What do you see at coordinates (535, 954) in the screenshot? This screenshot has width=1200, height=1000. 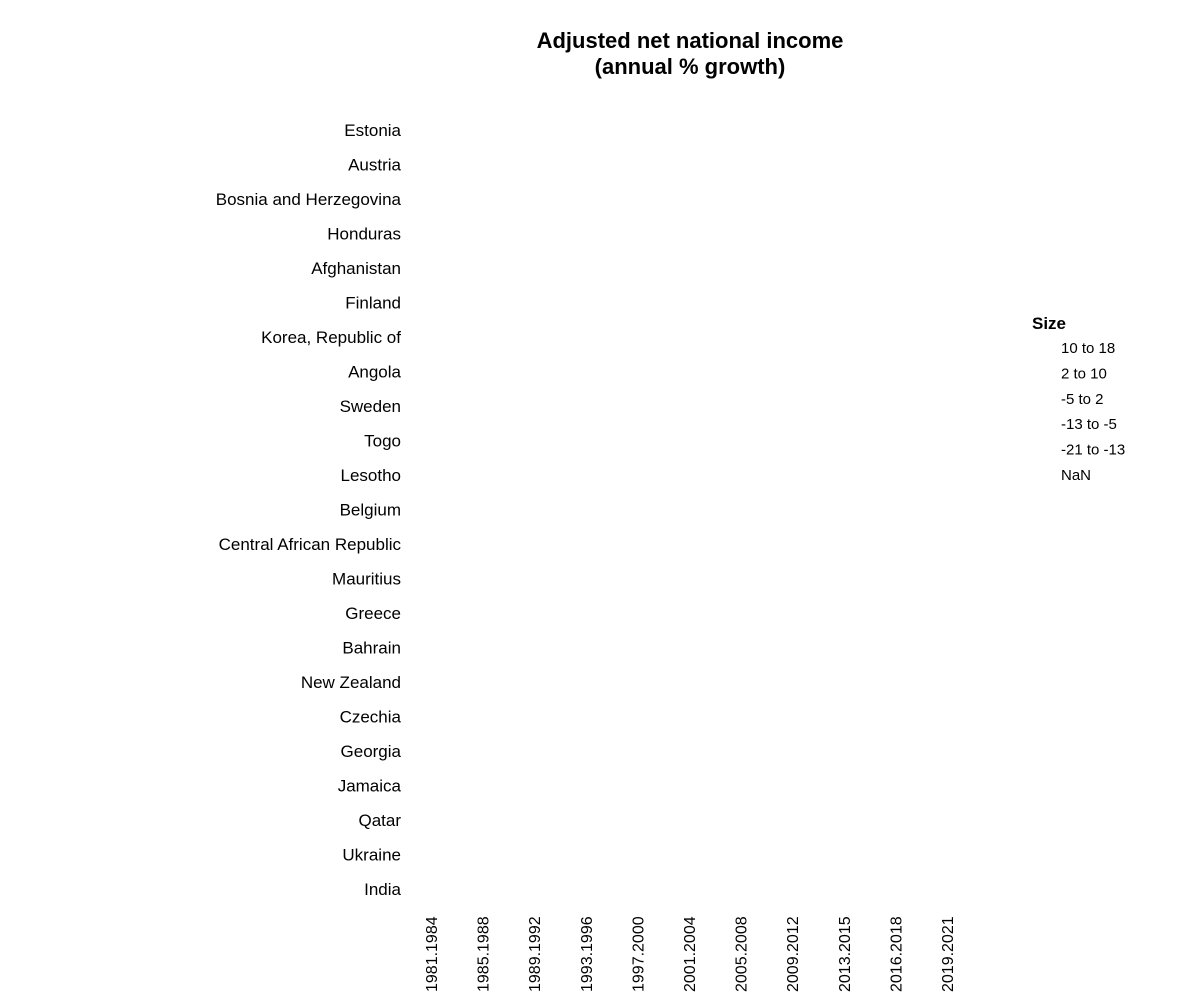 I see `column-label: 1989.1992` at bounding box center [535, 954].